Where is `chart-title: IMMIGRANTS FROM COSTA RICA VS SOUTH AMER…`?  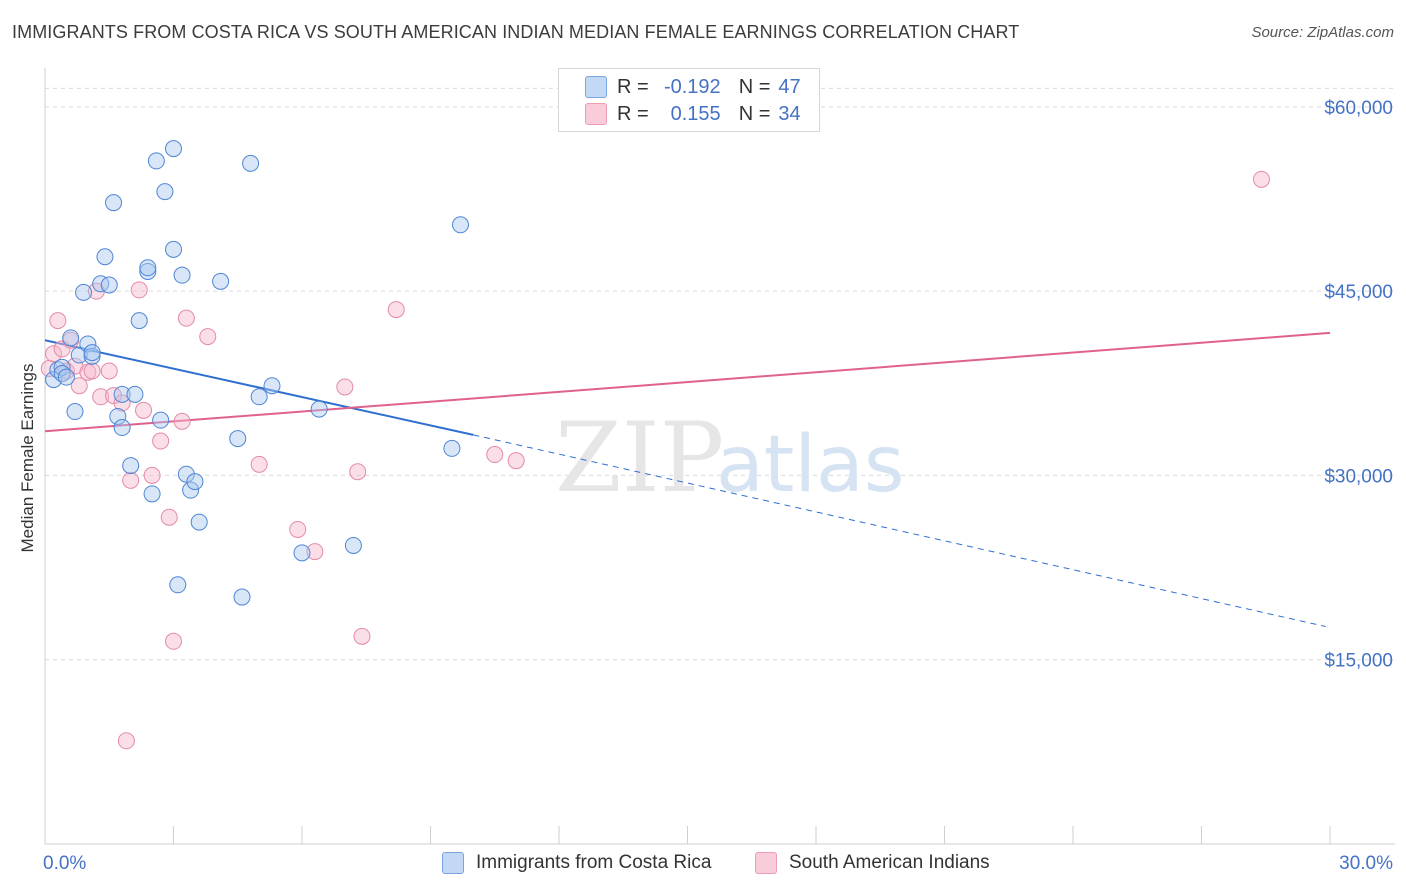
chart-title: IMMIGRANTS FROM COSTA RICA VS SOUTH AMER… is located at coordinates (516, 32).